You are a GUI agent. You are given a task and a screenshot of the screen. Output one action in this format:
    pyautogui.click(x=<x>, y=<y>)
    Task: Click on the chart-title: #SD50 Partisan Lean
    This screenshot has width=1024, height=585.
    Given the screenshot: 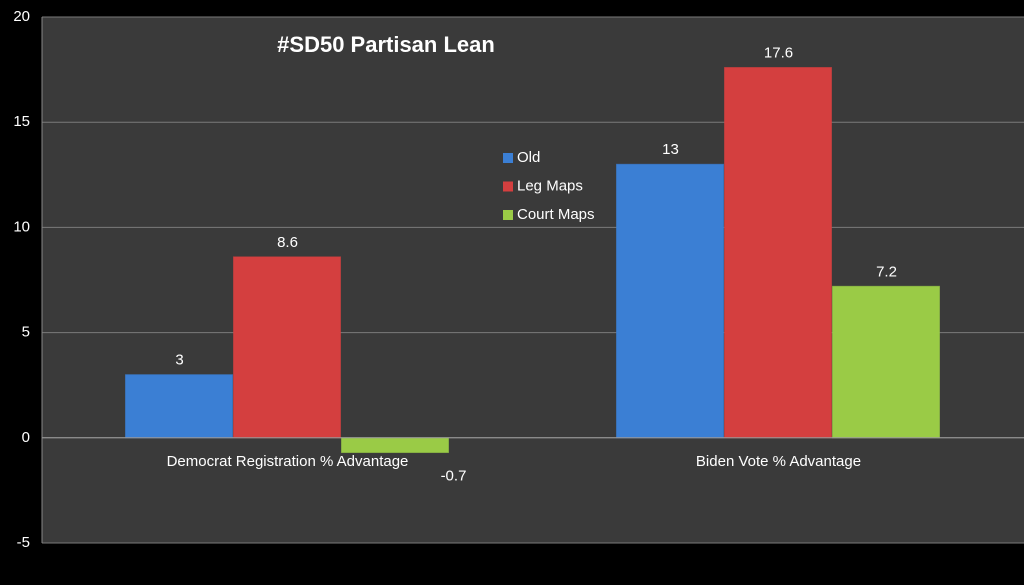 What is the action you would take?
    pyautogui.click(x=386, y=44)
    